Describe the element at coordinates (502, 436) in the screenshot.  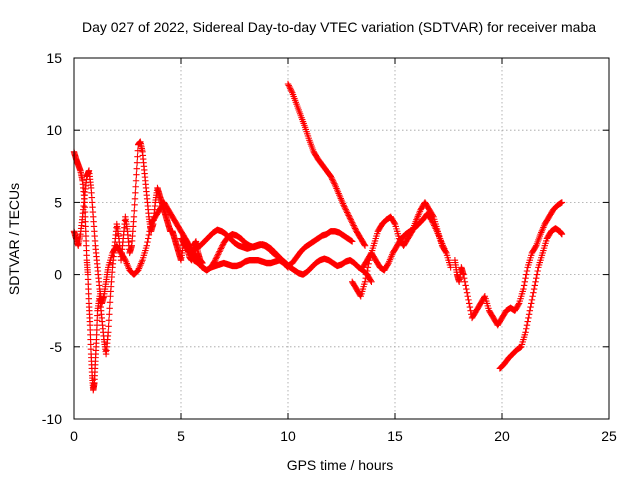
I see `x-tick-label: 20` at that location.